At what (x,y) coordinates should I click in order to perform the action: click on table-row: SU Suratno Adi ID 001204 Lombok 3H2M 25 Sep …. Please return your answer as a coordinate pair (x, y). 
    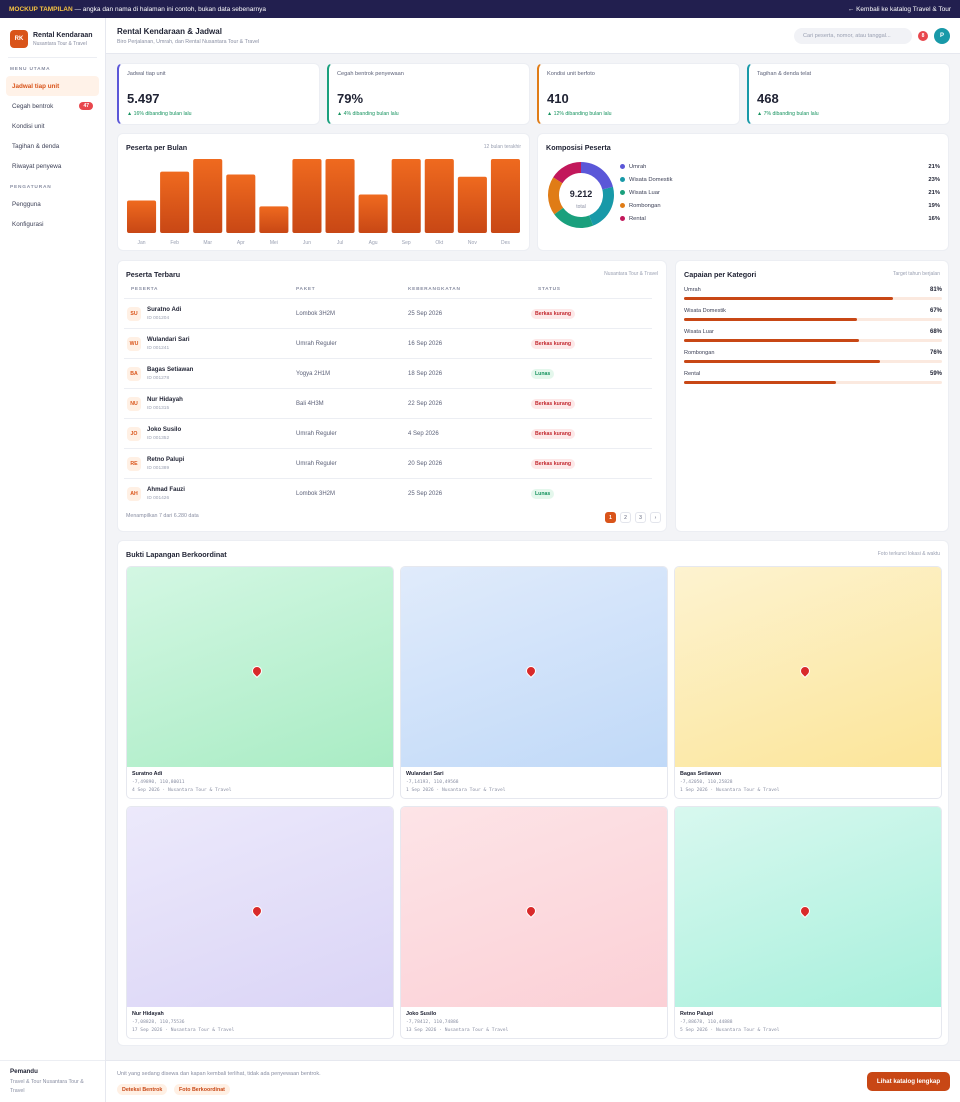
    Looking at the image, I should click on (388, 313).